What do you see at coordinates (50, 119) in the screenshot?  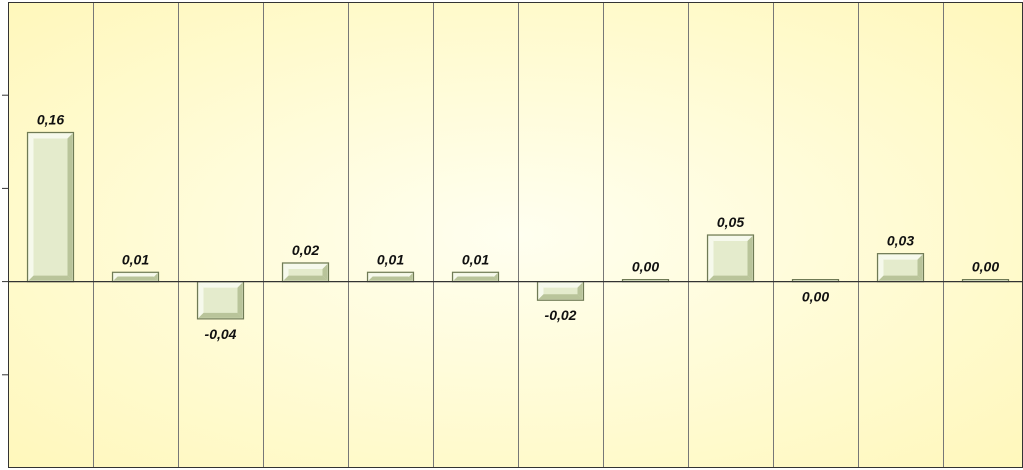 I see `data-label: 0,16` at bounding box center [50, 119].